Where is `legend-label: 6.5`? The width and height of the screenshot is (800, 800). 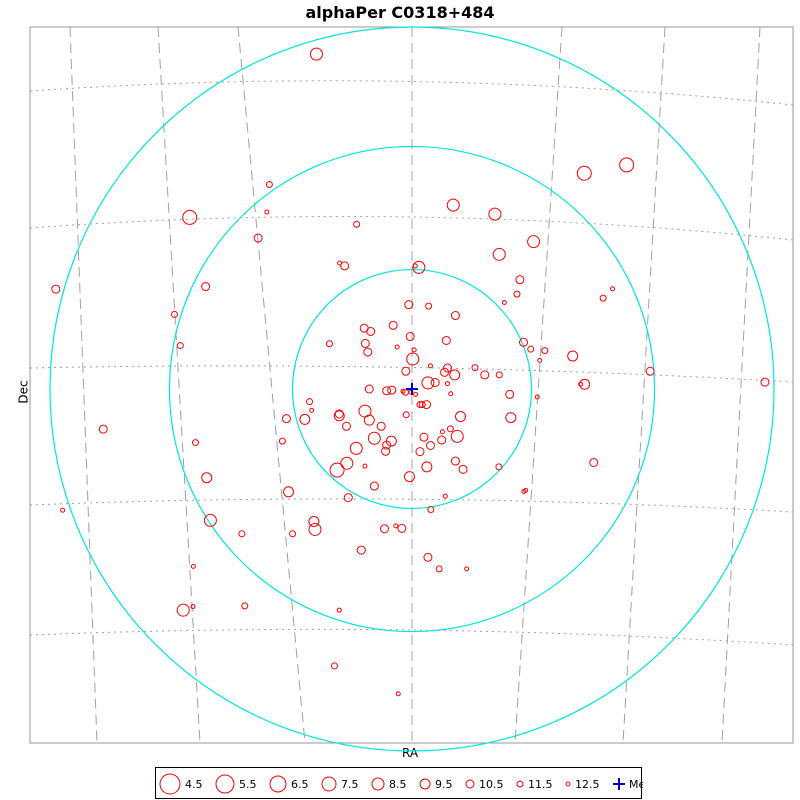 legend-label: 6.5 is located at coordinates (300, 784).